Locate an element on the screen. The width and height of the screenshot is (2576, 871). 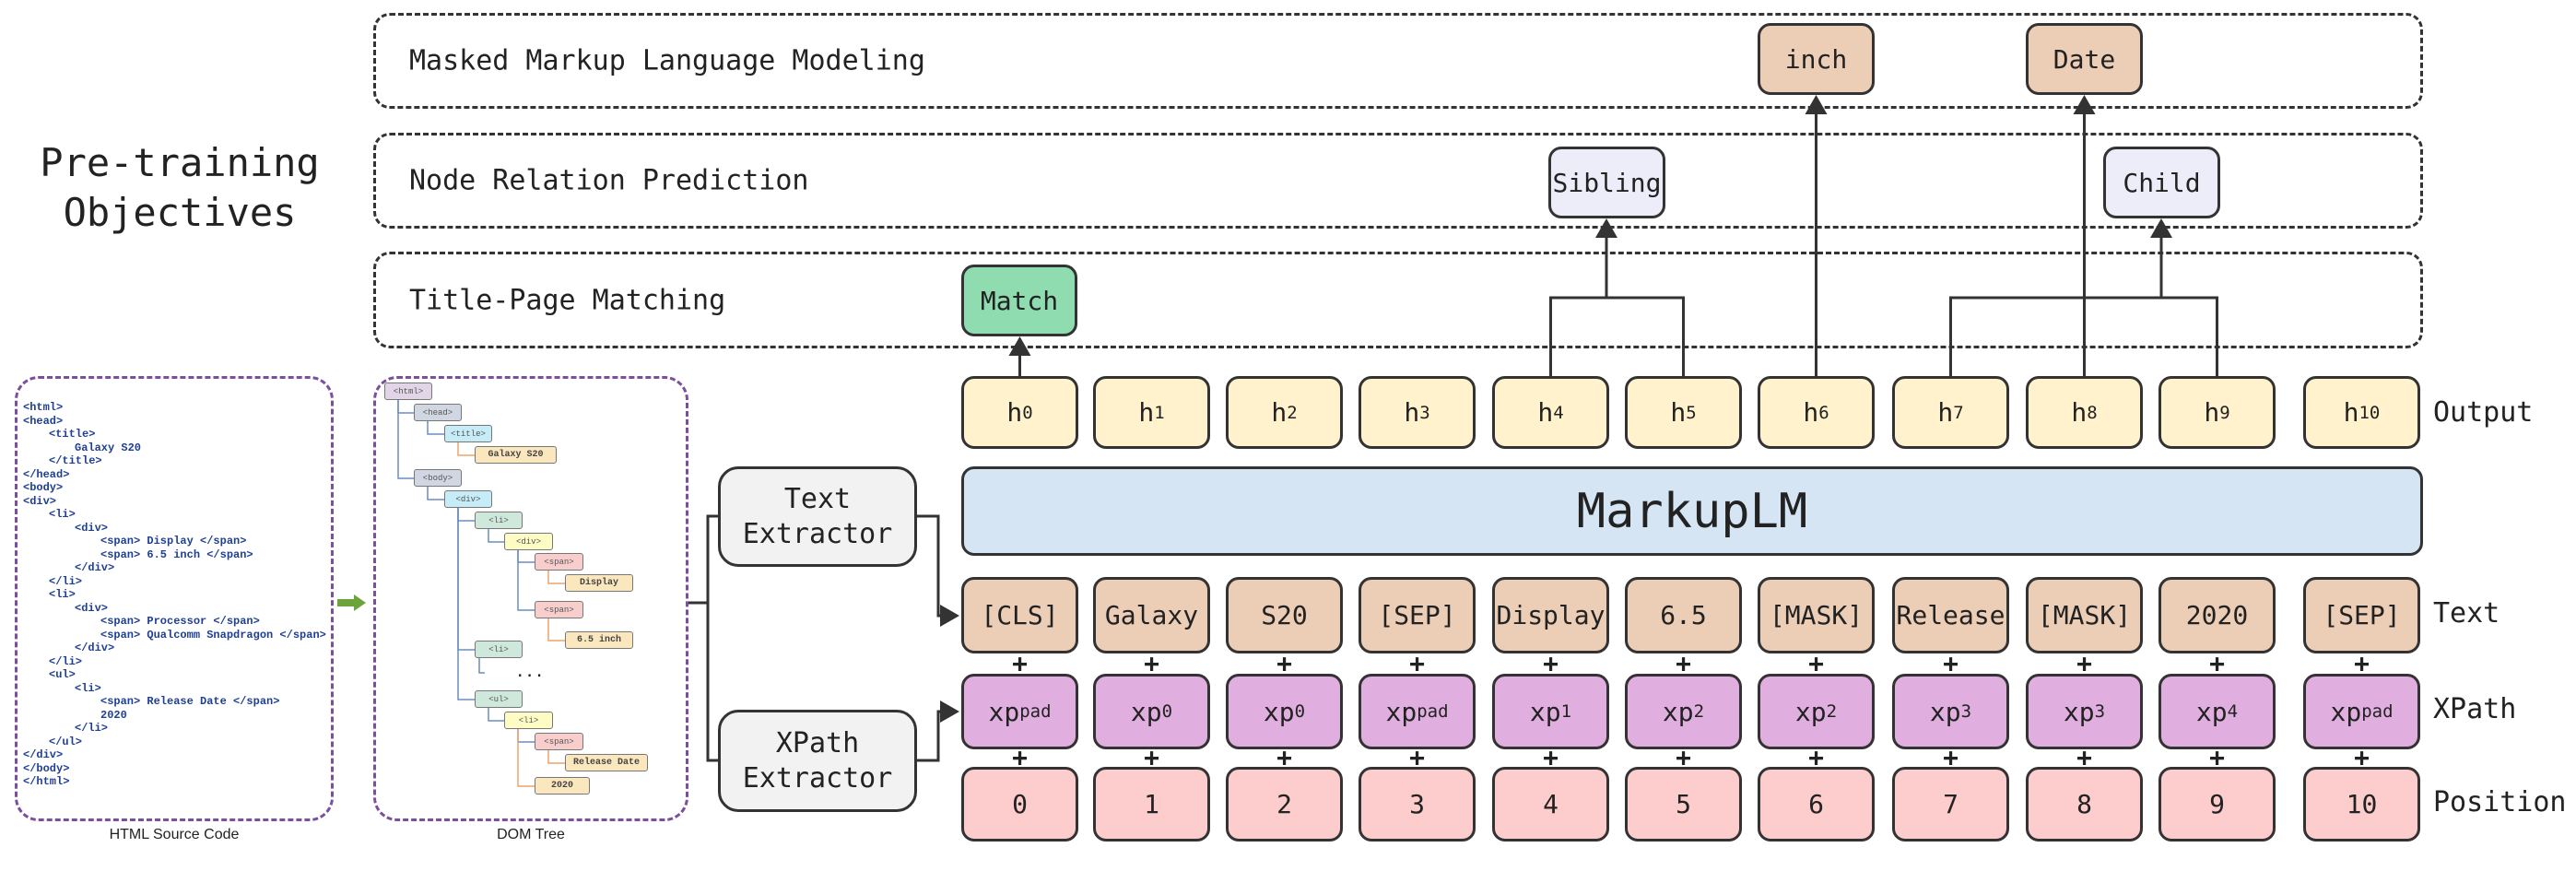
token-subscript: 3 is located at coordinates (1424, 412).